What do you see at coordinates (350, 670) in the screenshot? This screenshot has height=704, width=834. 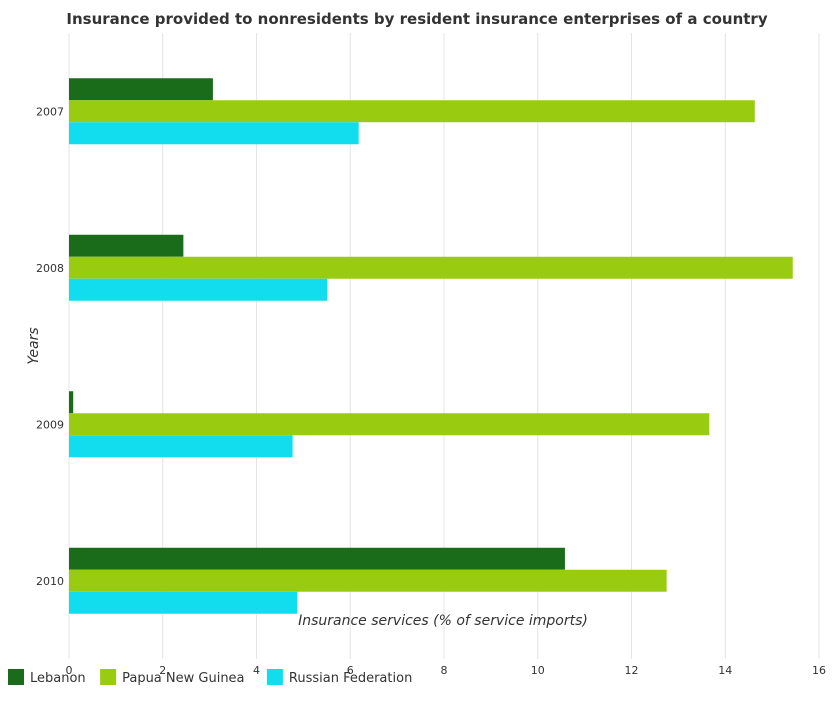 I see `x-tick-label: 6` at bounding box center [350, 670].